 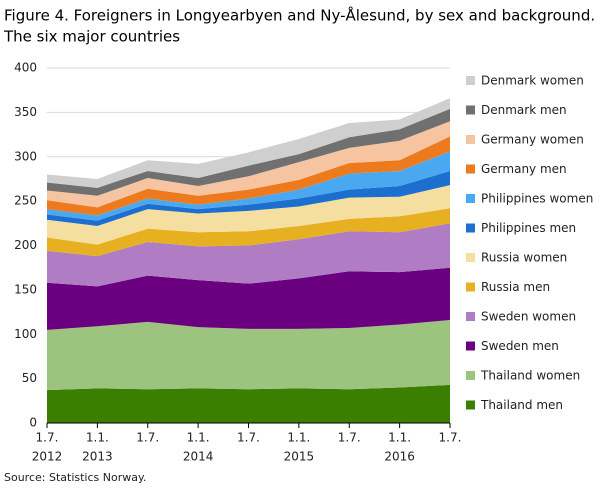 I want to click on legend-label: Denmark men, so click(x=524, y=110).